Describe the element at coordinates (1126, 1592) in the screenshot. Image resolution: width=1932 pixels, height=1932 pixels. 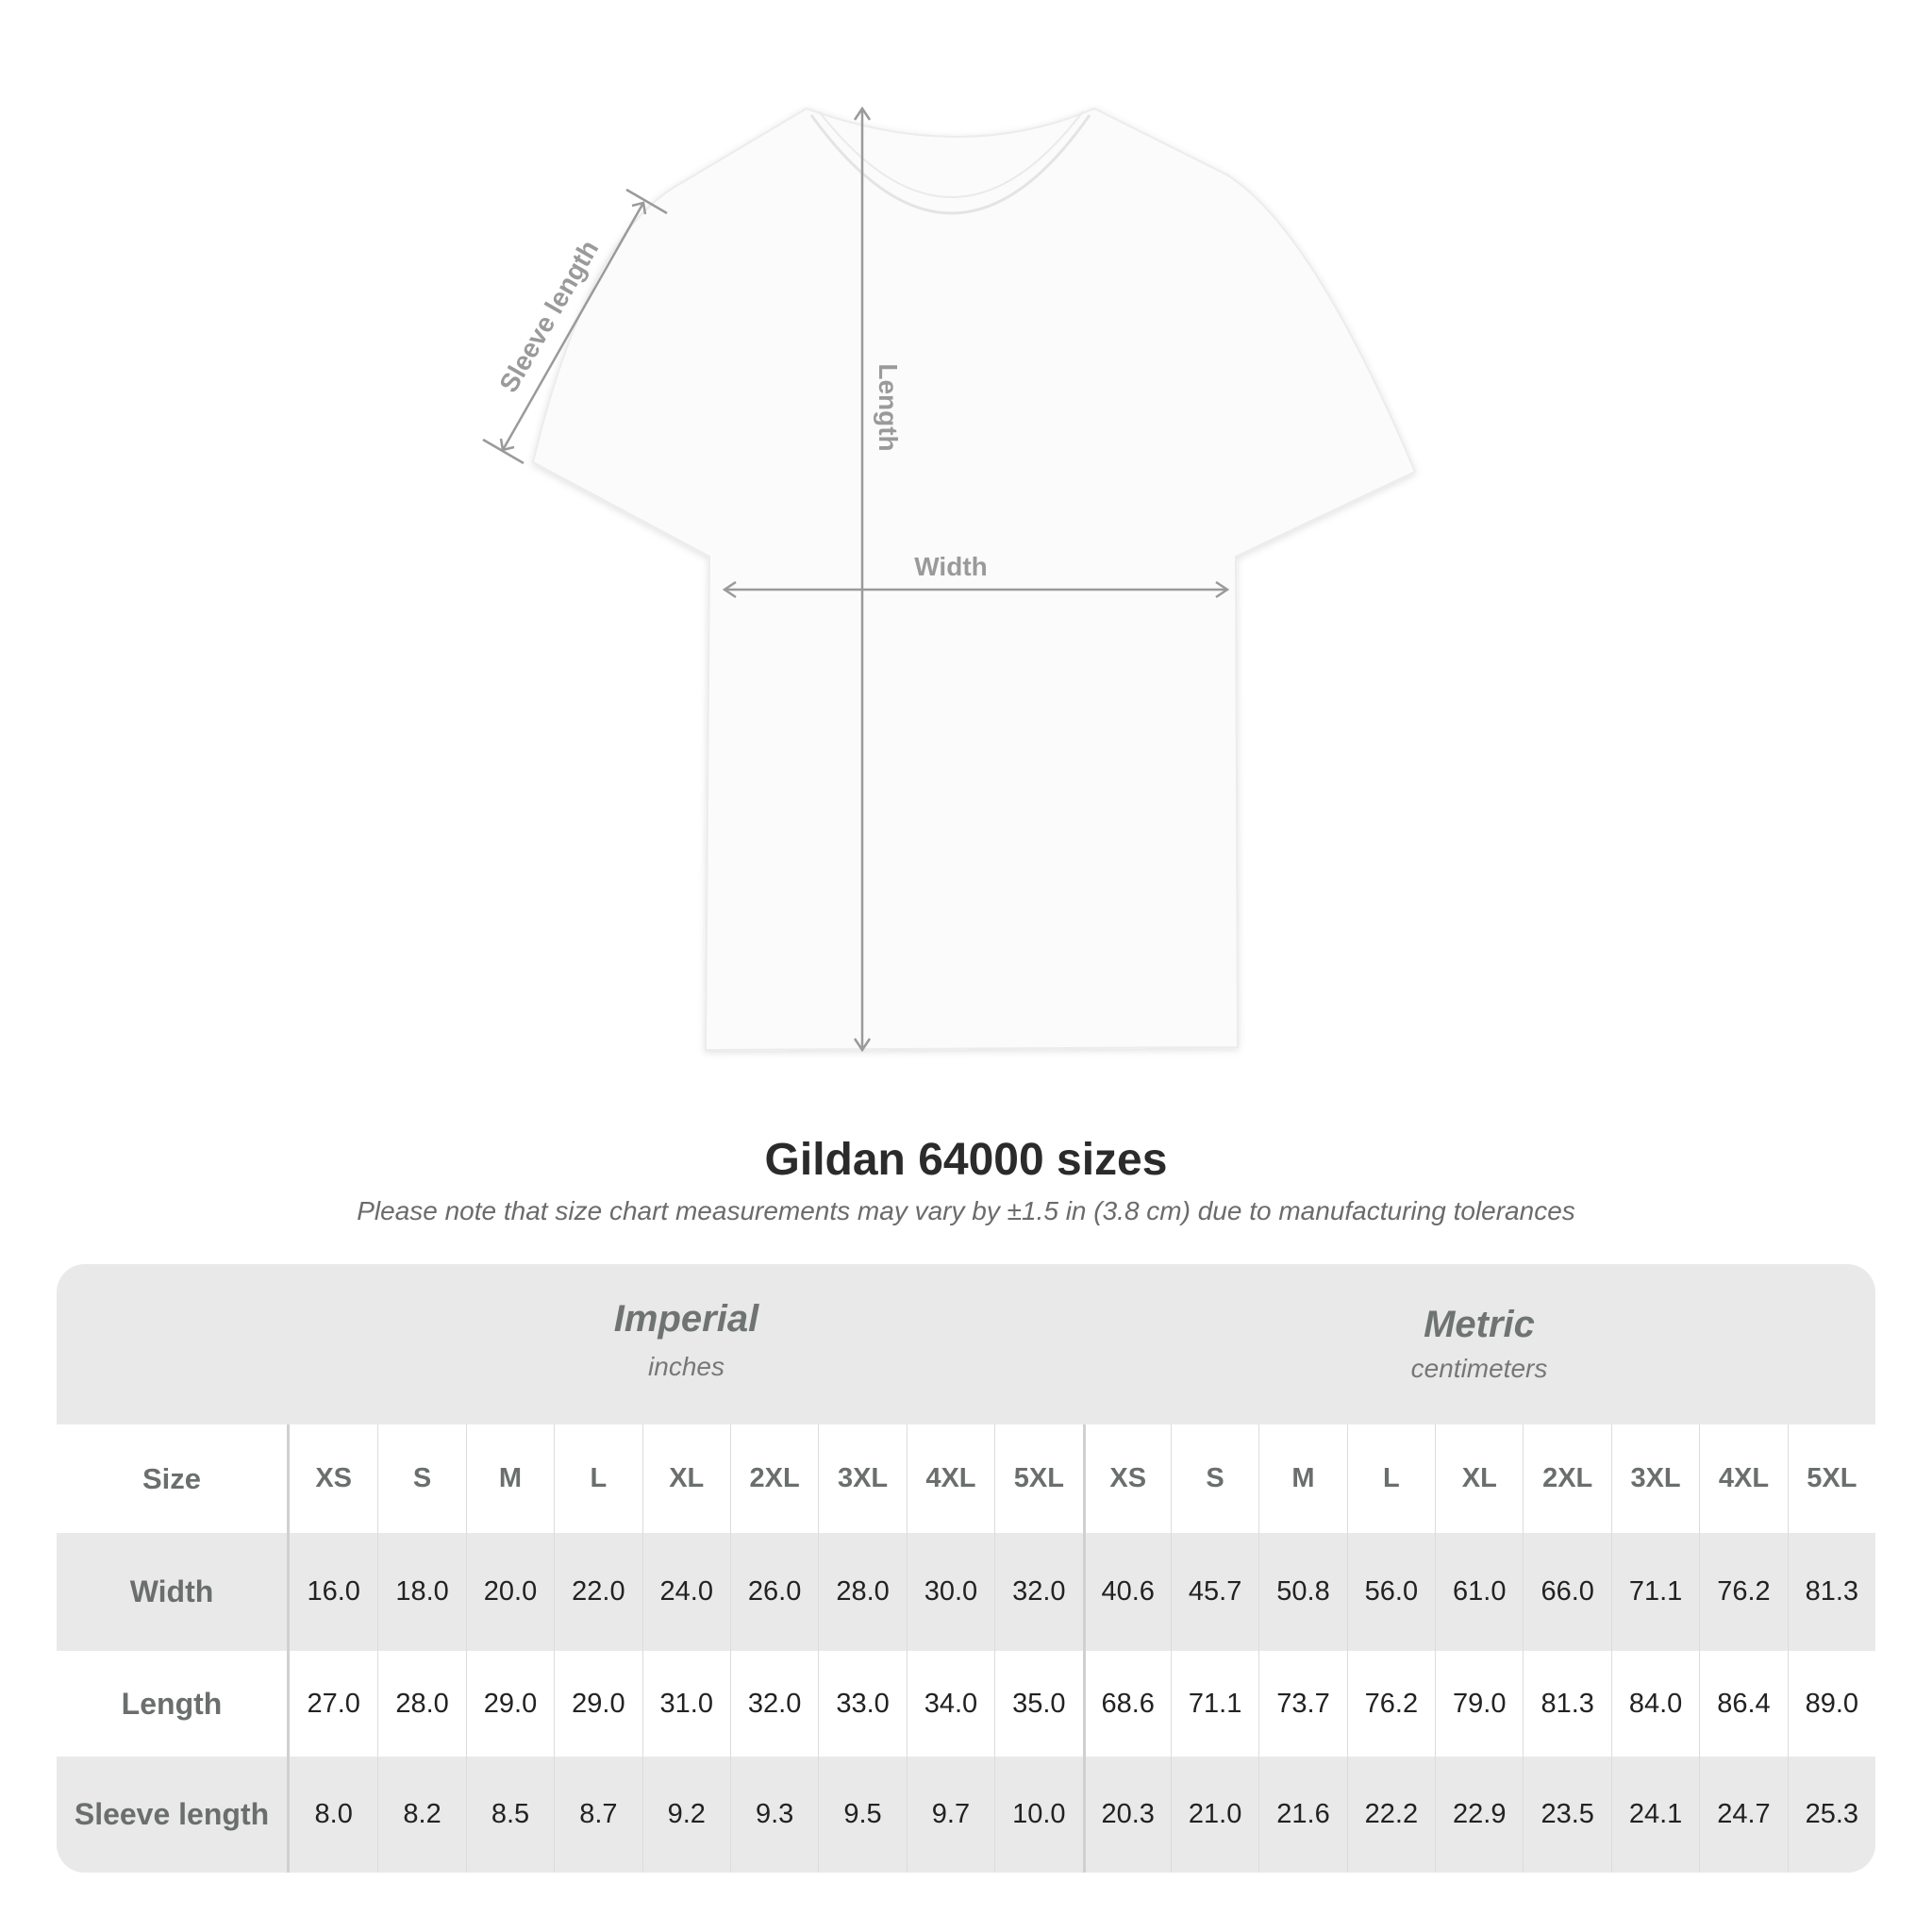
I see `table-cell: 40.6` at that location.